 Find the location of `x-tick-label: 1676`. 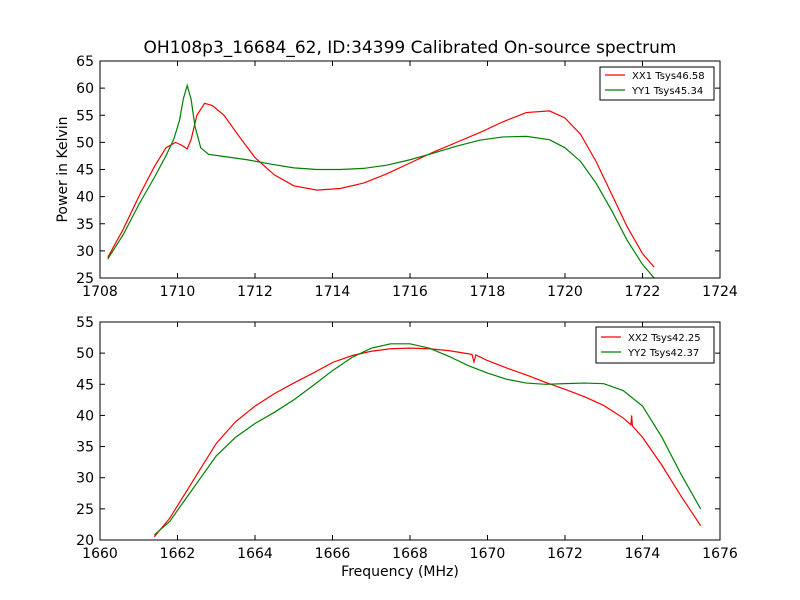

x-tick-label: 1676 is located at coordinates (720, 554).